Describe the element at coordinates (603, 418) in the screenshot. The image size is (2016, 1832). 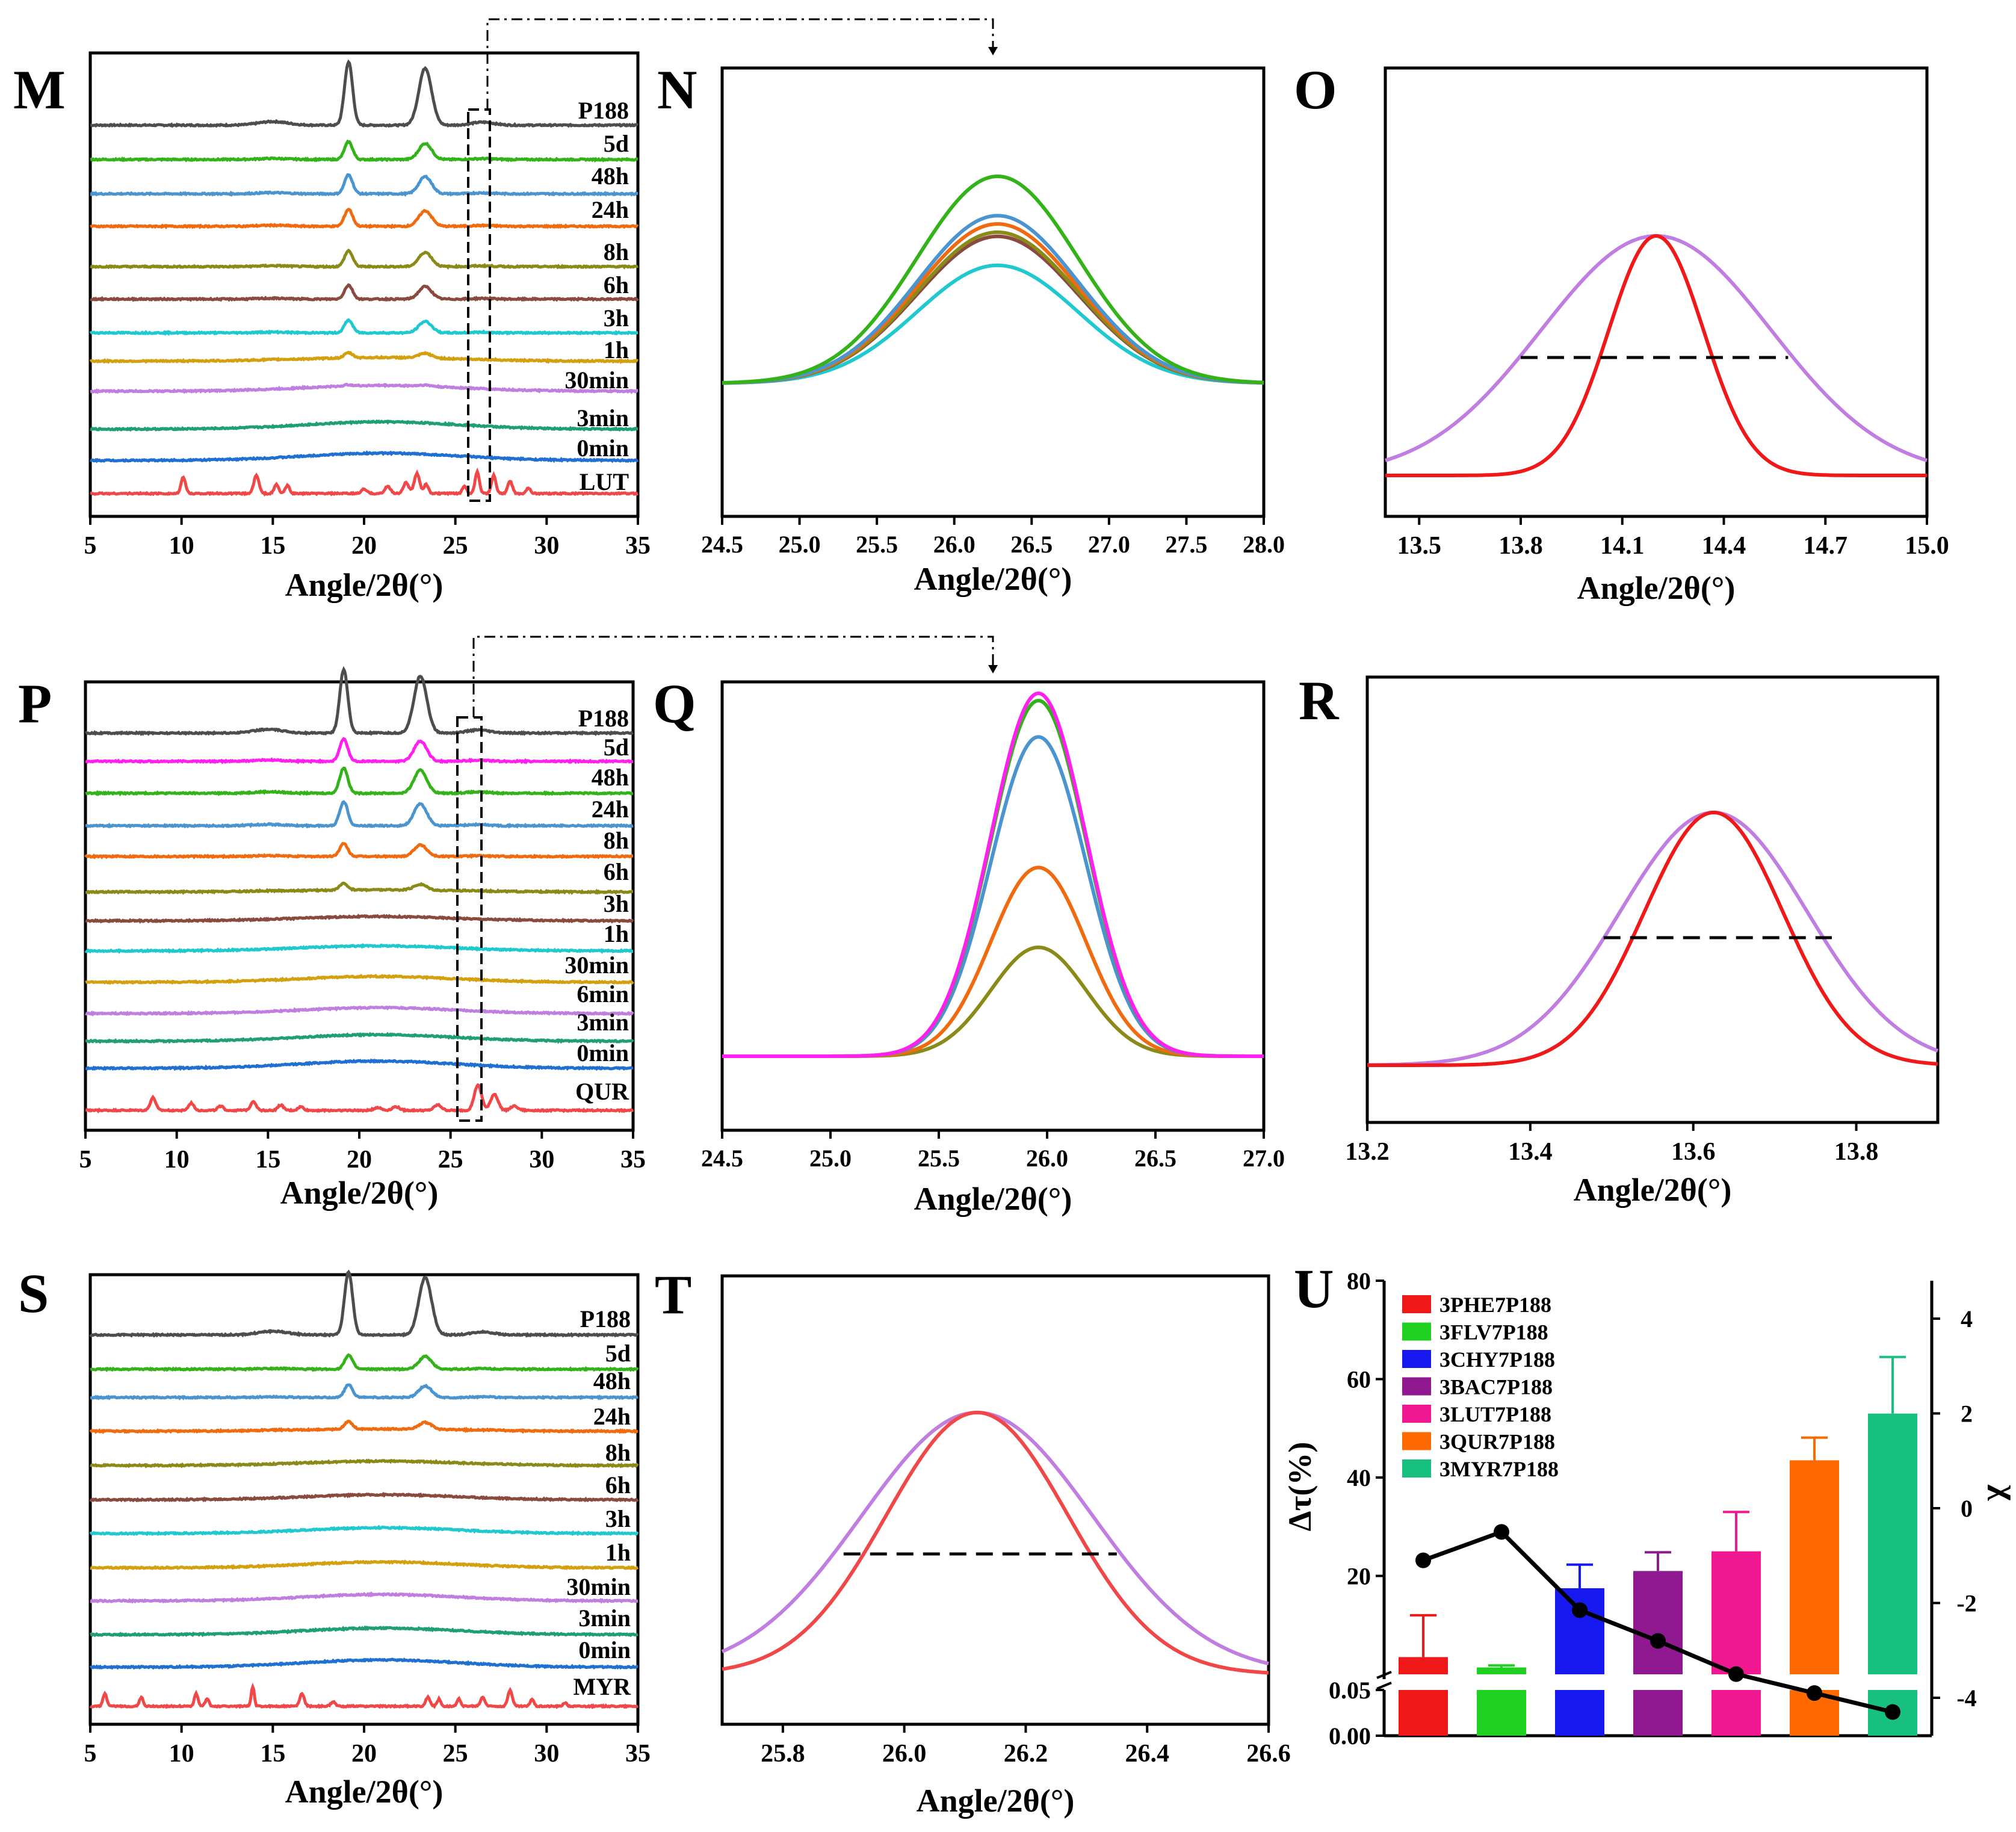
I see `series-label-M-3min: 3min` at that location.